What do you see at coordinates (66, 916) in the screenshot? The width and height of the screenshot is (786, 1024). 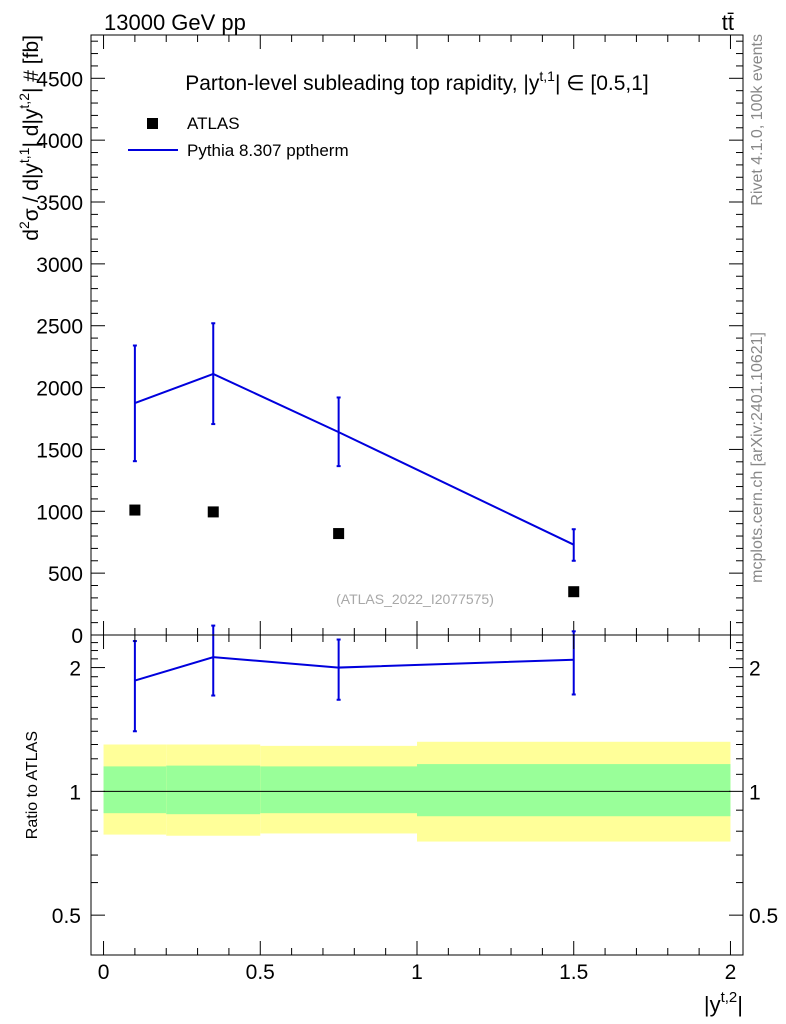 I see `ratio-y-tick-label: 0.5` at bounding box center [66, 916].